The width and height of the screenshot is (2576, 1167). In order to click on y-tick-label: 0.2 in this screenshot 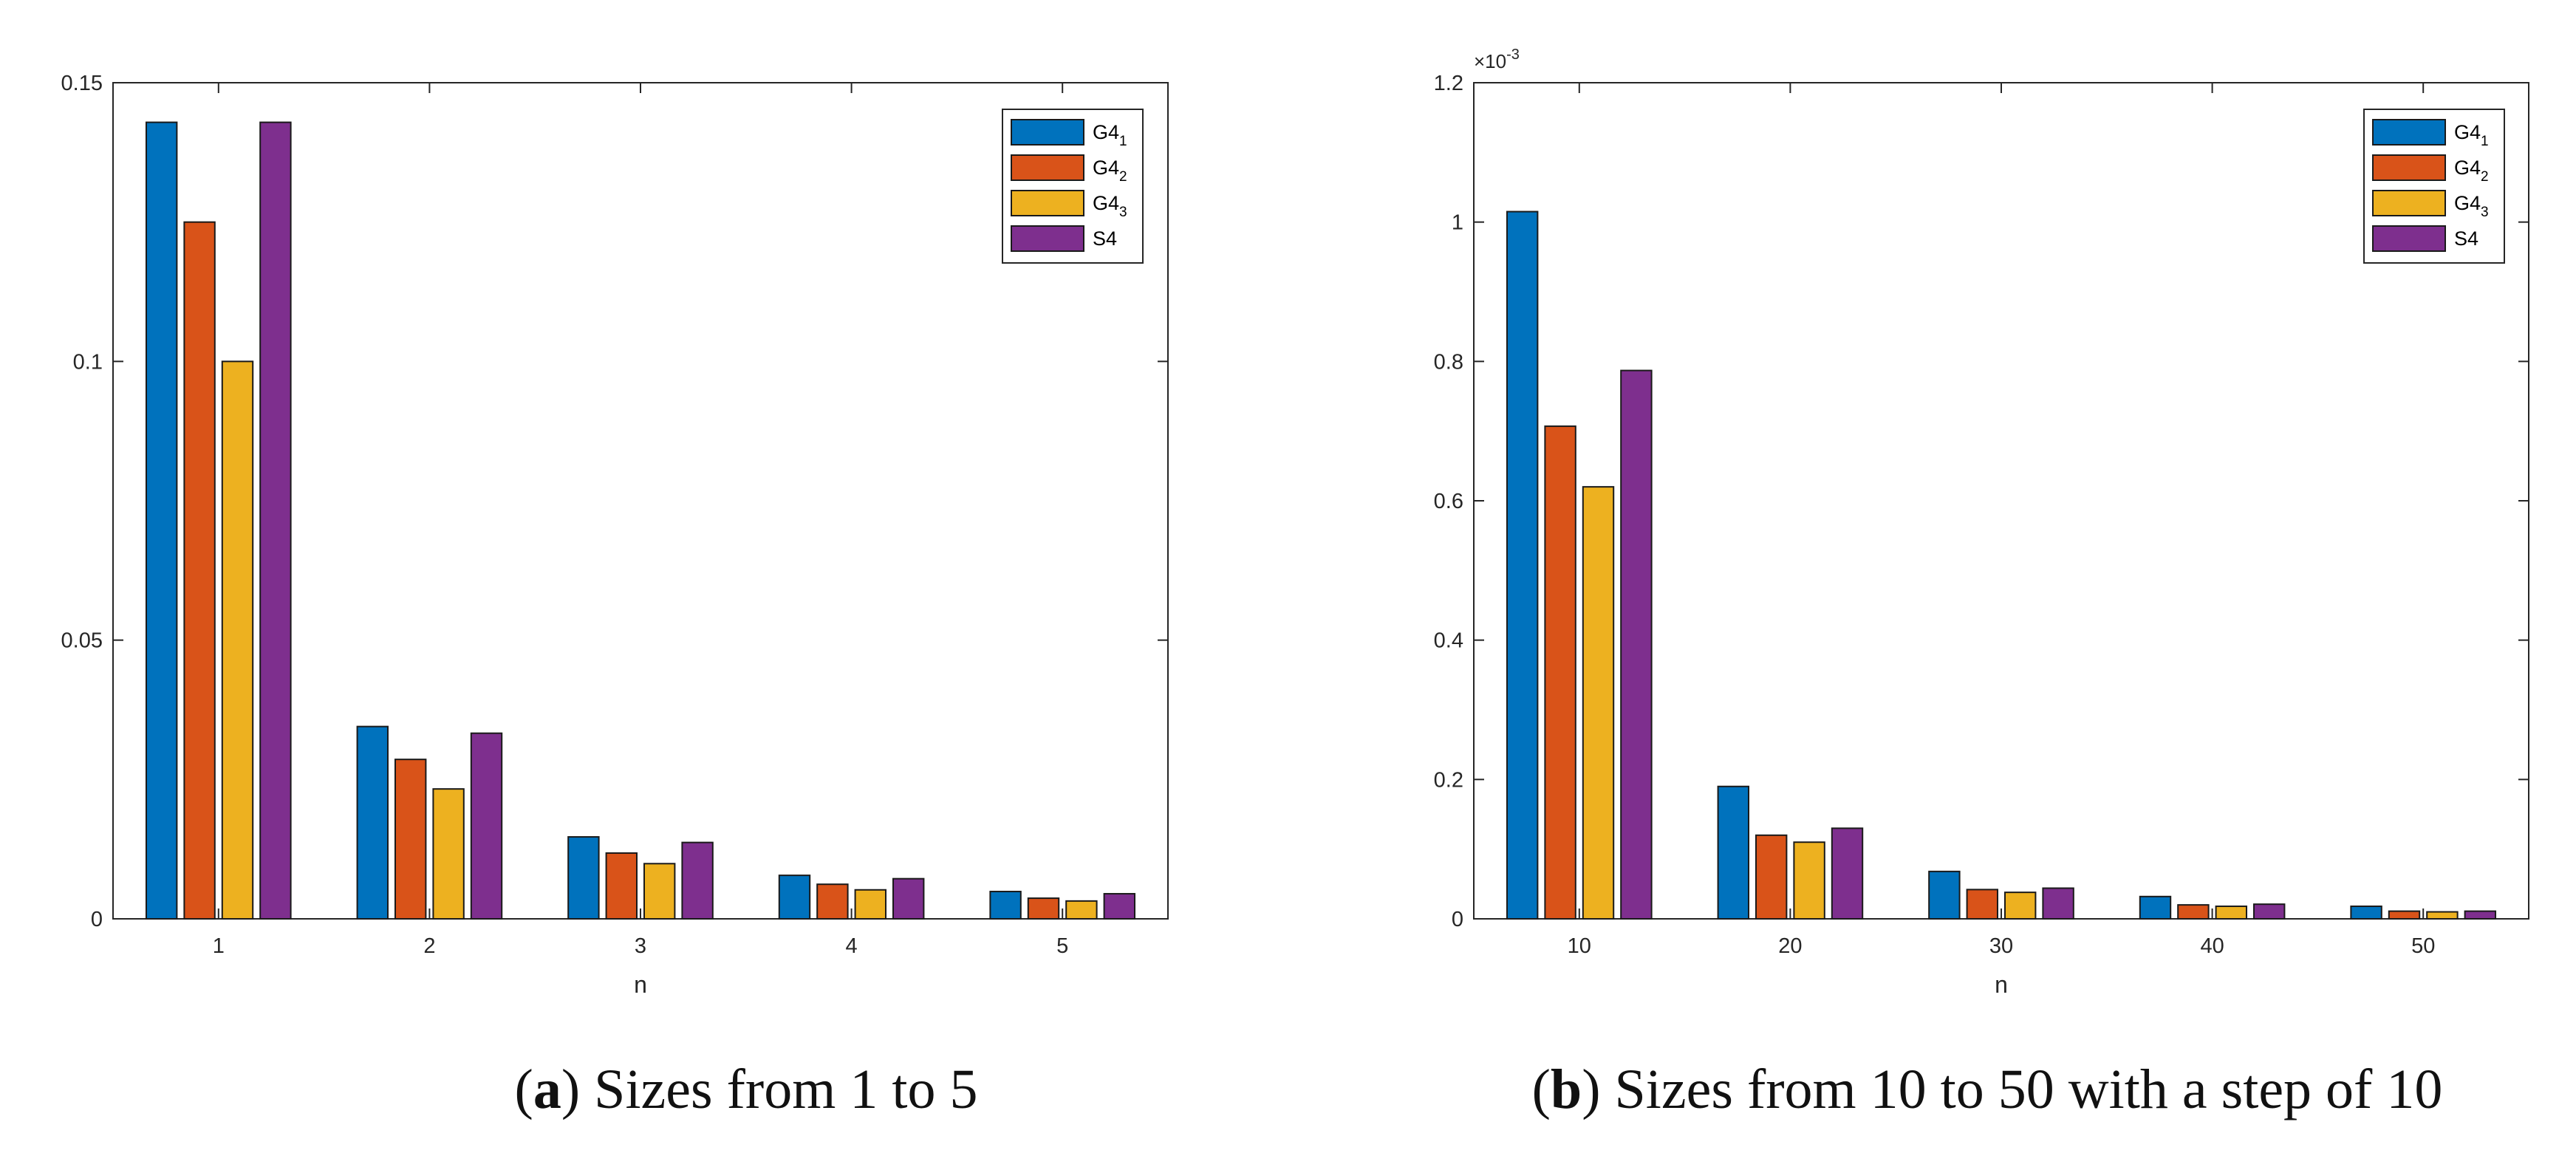, I will do `click(1449, 780)`.